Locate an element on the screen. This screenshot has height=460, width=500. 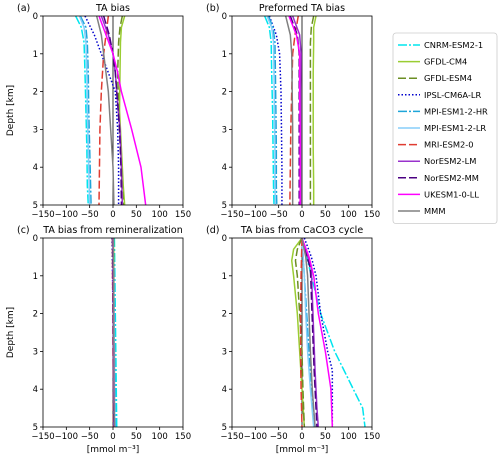
legend-entry: MPI-ESM1-2-LR is located at coordinates (442, 128).